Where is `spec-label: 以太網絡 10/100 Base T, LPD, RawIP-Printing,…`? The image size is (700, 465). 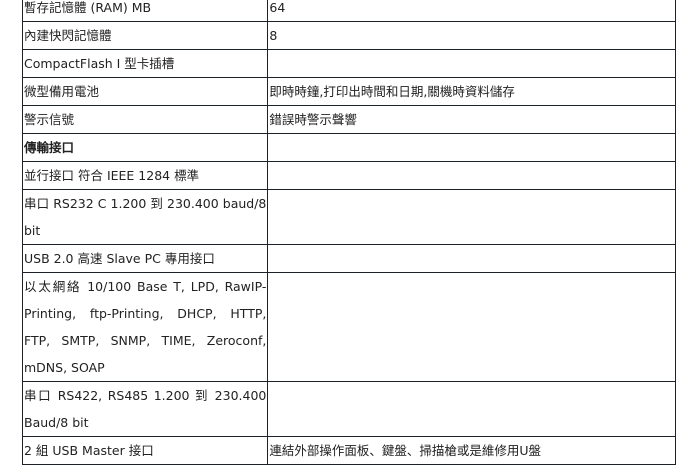
spec-label: 以太網絡 10/100 Base T, LPD, RawIP-Printing,… is located at coordinates (145, 327).